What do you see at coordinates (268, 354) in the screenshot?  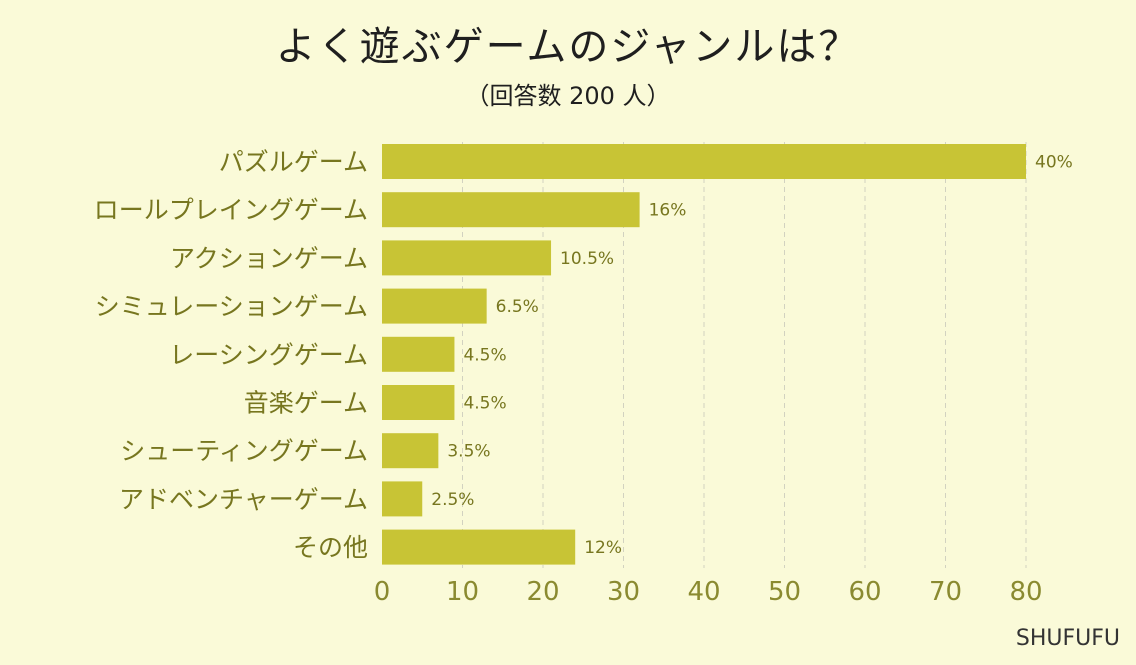 I see `category-label-4: レーシングゲーム` at bounding box center [268, 354].